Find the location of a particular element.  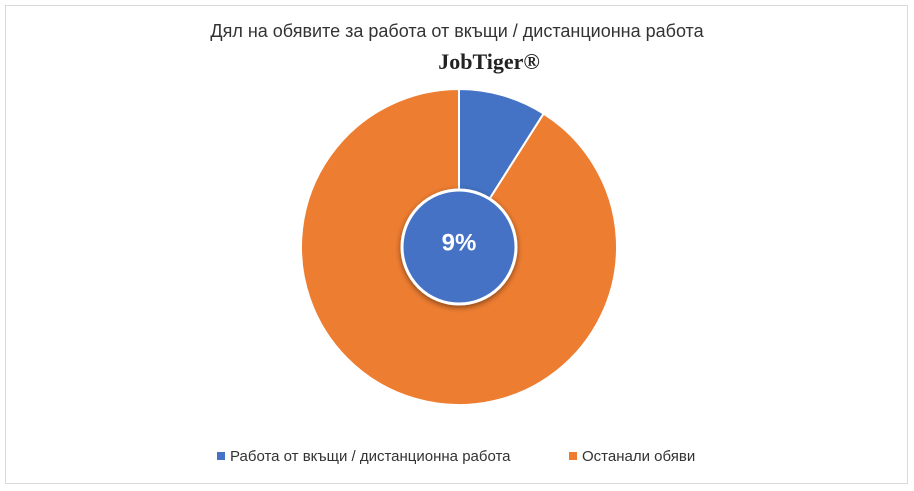

data-label: 9% is located at coordinates (459, 242).